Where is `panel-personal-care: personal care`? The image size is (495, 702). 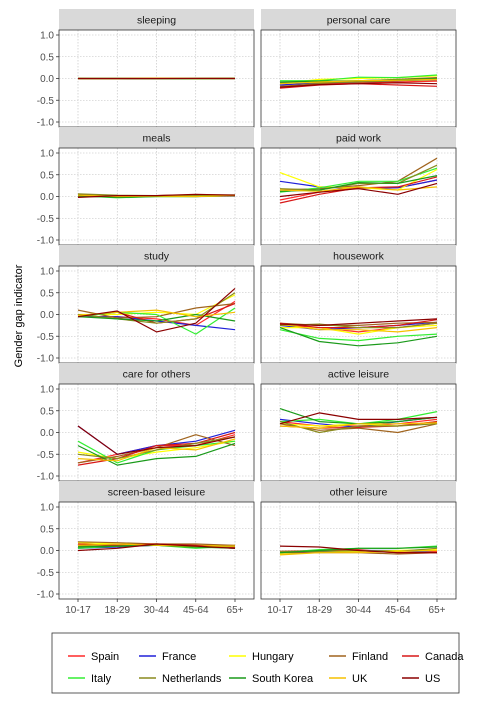 panel-personal-care: personal care is located at coordinates (358, 68).